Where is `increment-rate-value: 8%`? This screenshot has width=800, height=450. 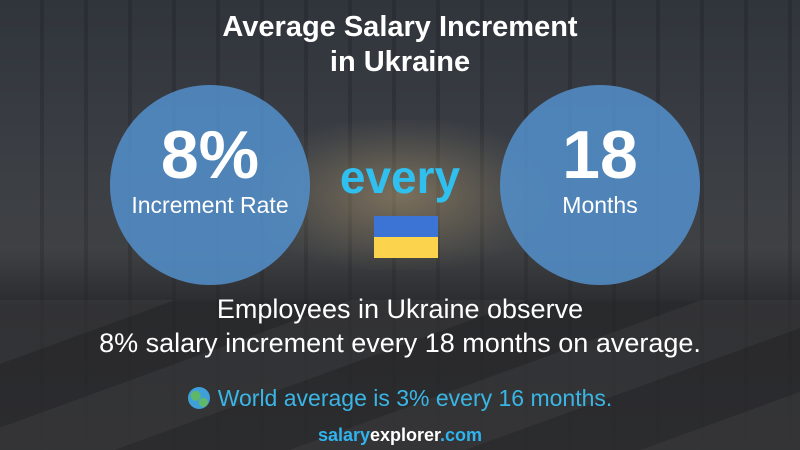
increment-rate-value: 8% is located at coordinates (210, 155).